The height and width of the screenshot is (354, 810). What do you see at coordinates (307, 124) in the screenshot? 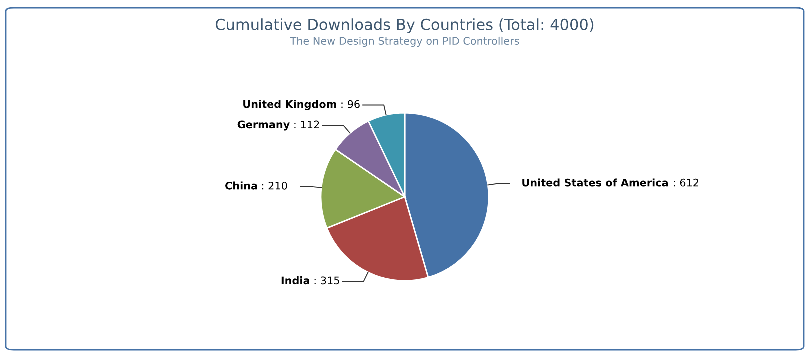
I see `data-label: : 112` at bounding box center [307, 124].